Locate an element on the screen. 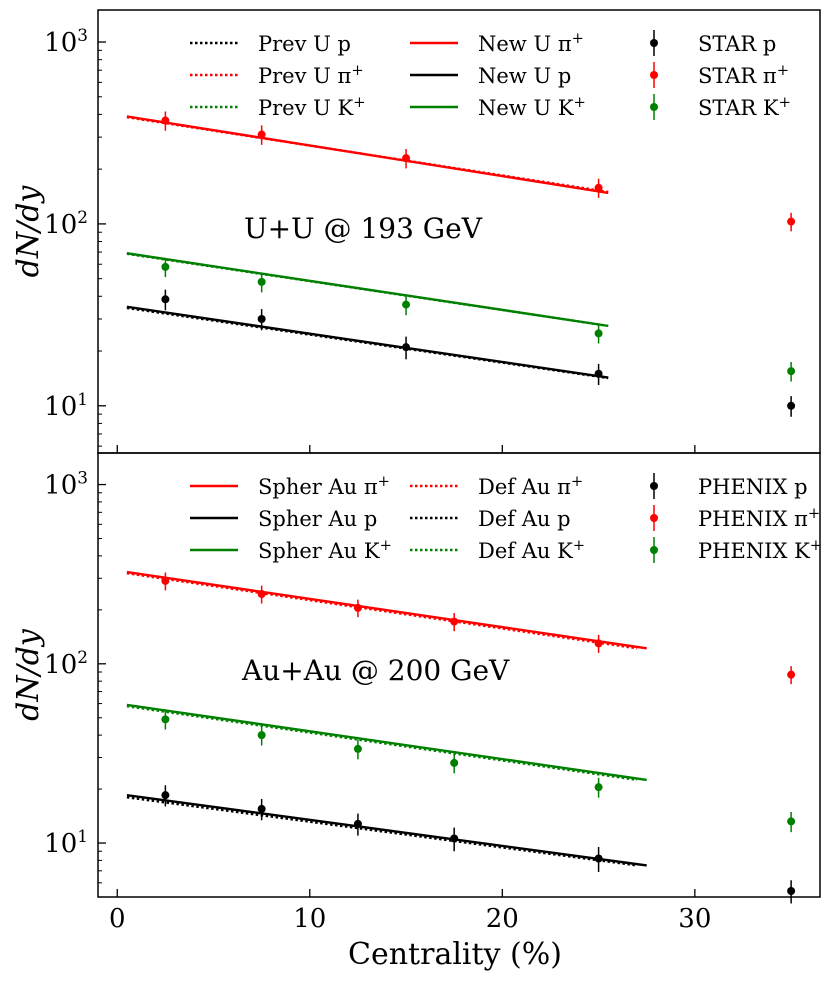 The width and height of the screenshot is (830, 983). legend-item-star-k-plus: STAR K+ is located at coordinates (720, 107).